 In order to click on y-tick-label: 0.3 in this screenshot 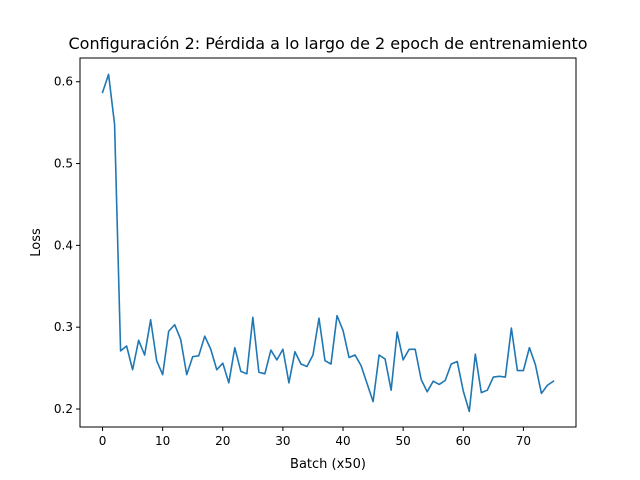, I will do `click(63, 327)`.